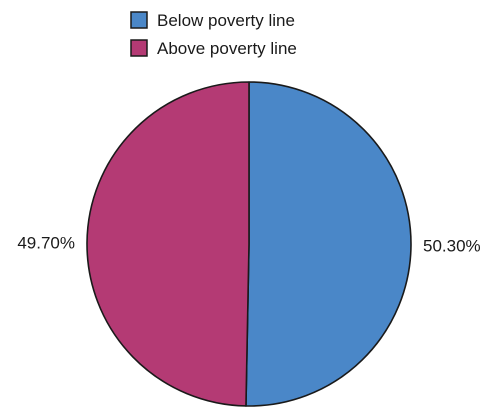  I want to click on legend-label-above-poverty-line: Above poverty line, so click(227, 48).